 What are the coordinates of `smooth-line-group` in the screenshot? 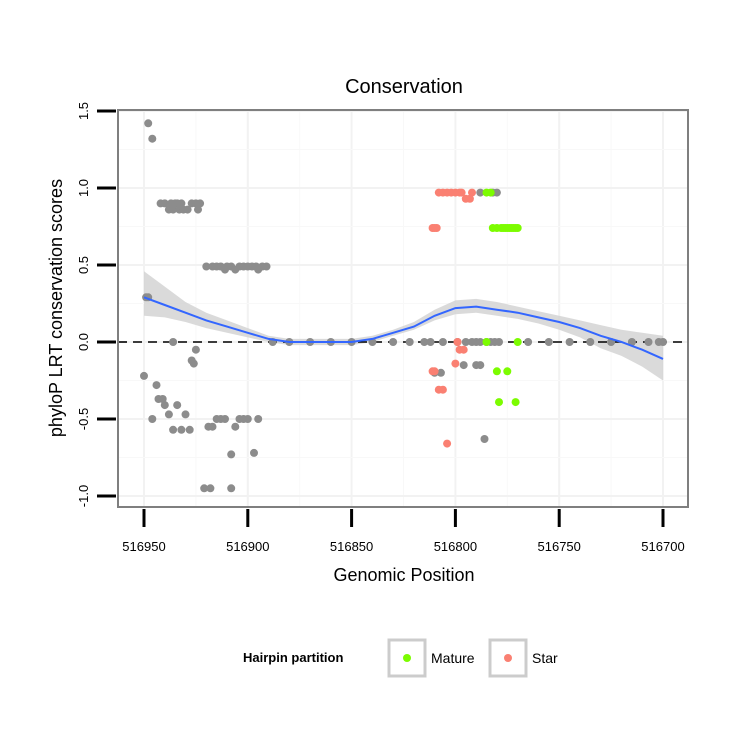 It's located at (403, 328).